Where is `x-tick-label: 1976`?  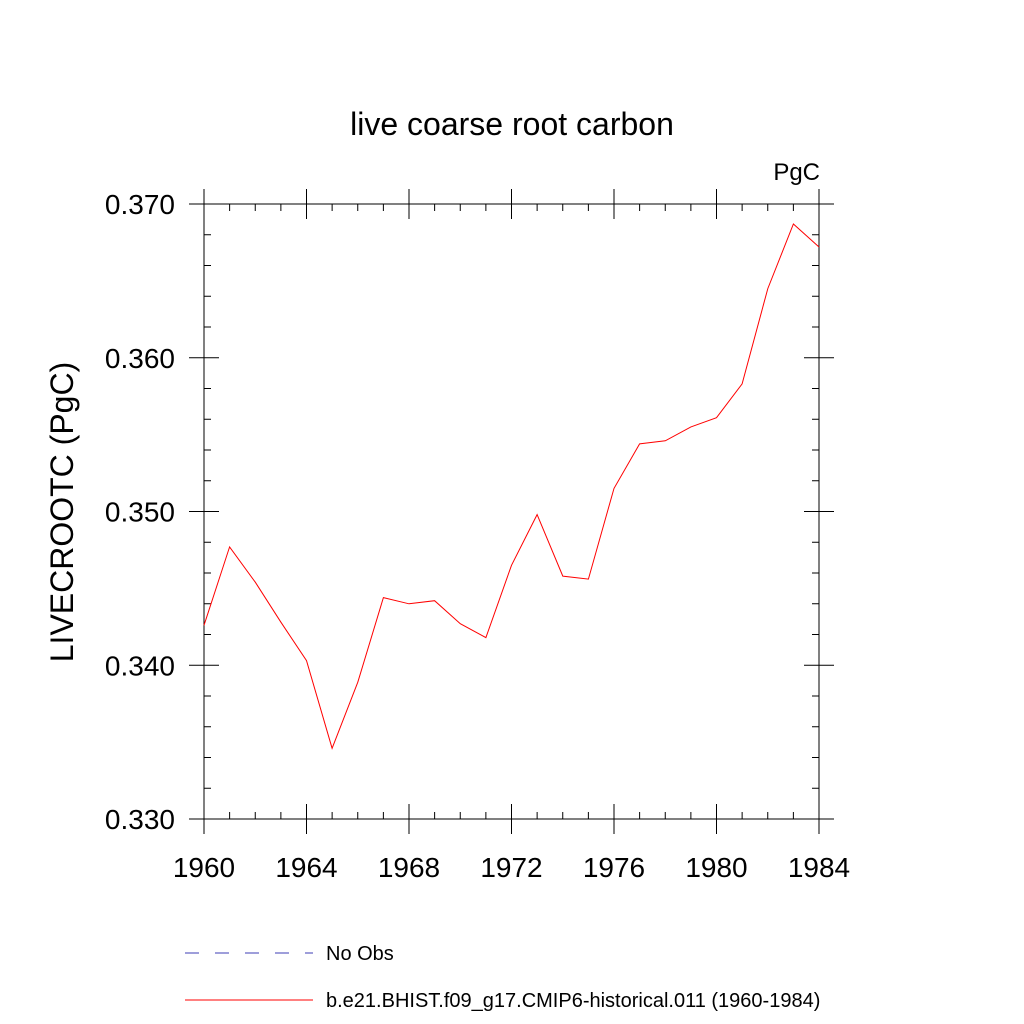
x-tick-label: 1976 is located at coordinates (614, 867).